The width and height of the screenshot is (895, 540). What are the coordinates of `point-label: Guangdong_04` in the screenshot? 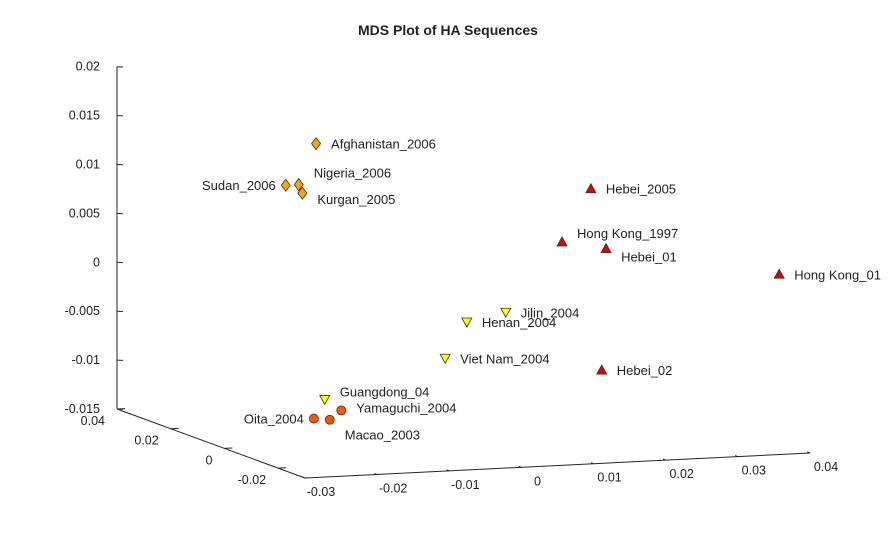 It's located at (385, 391).